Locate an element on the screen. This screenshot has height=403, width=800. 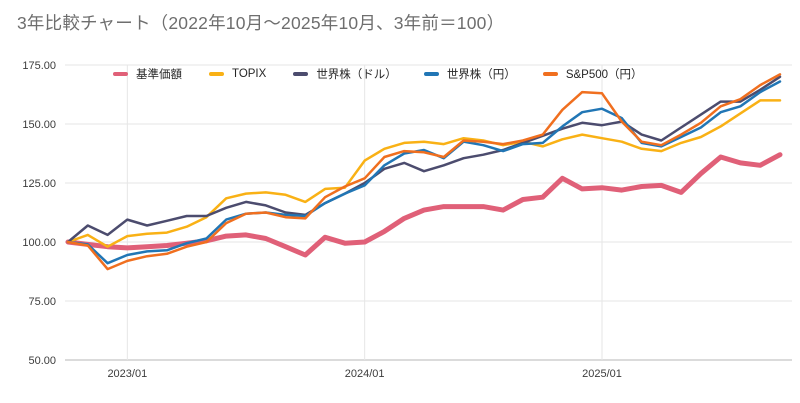
x-axis-labels: 2023/01 2024/01 2025/01 is located at coordinates (364, 374).